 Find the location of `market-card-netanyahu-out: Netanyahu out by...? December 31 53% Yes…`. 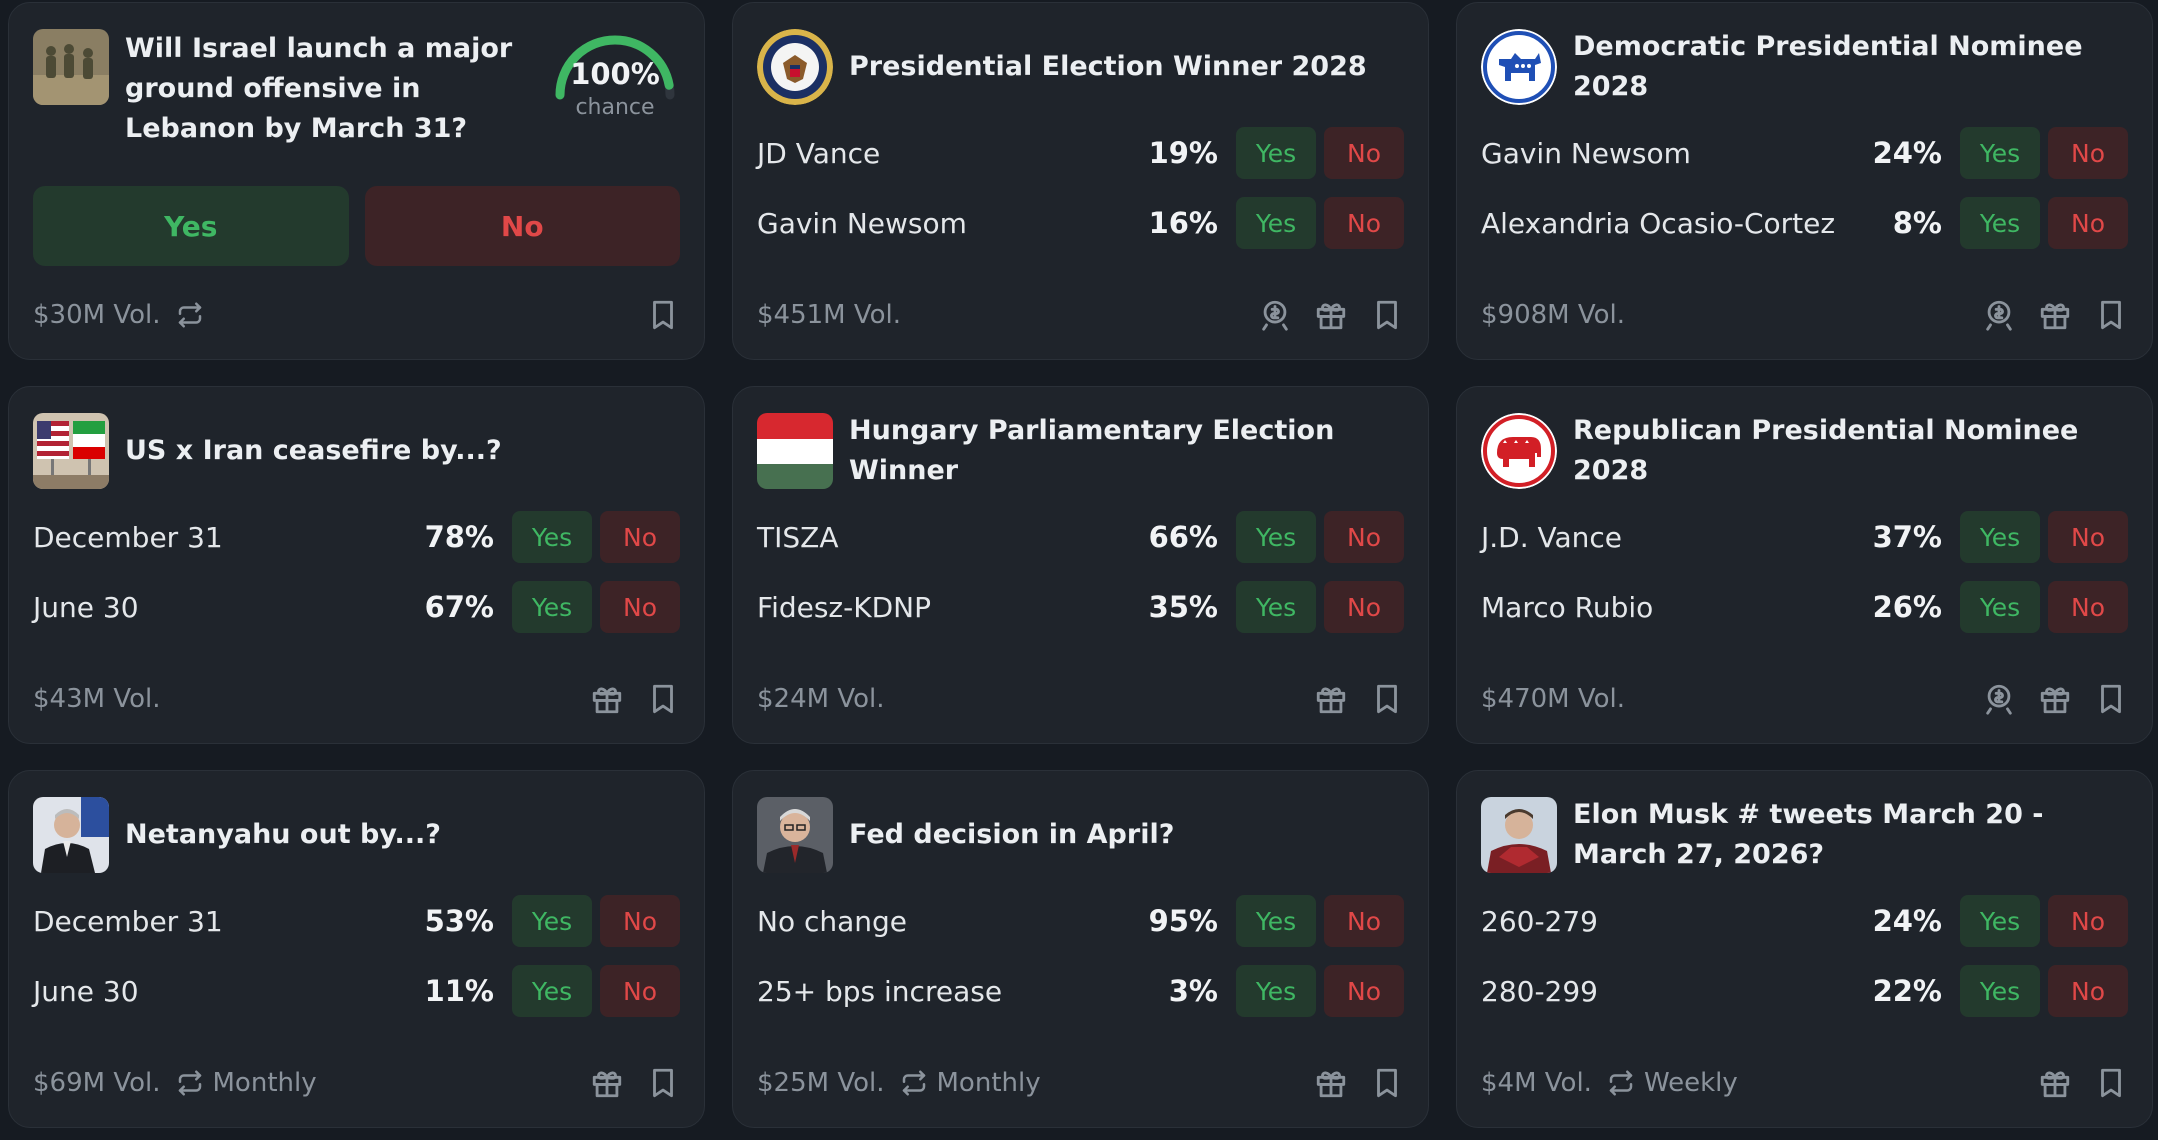

market-card-netanyahu-out: Netanyahu out by...? December 31 53% Yes… is located at coordinates (356, 949).